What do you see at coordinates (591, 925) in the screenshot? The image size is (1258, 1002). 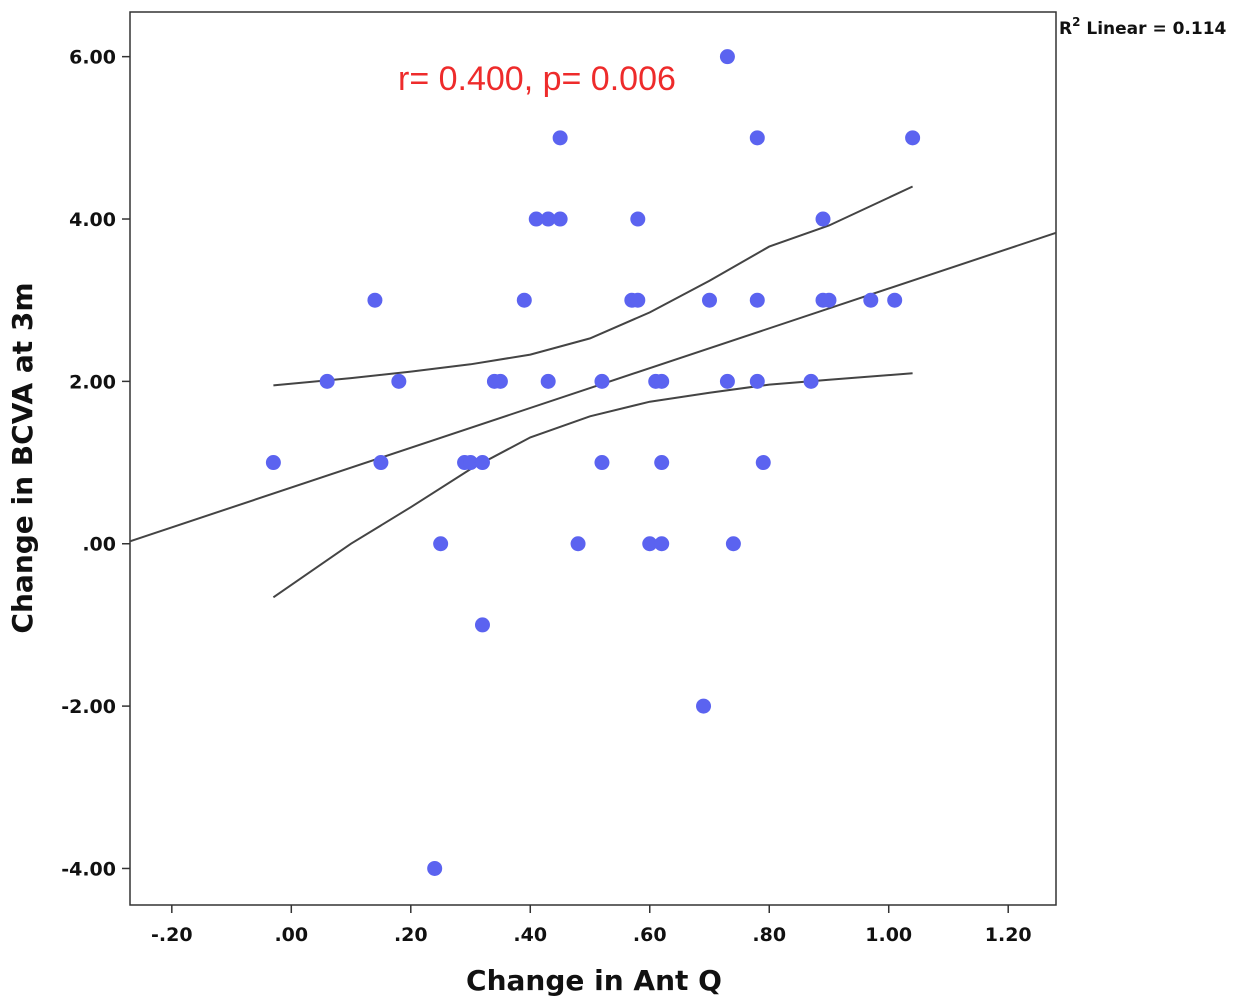 I see `x-axis: -.20 .00 .20 .40 .60 .80 1.00 1.20` at bounding box center [591, 925].